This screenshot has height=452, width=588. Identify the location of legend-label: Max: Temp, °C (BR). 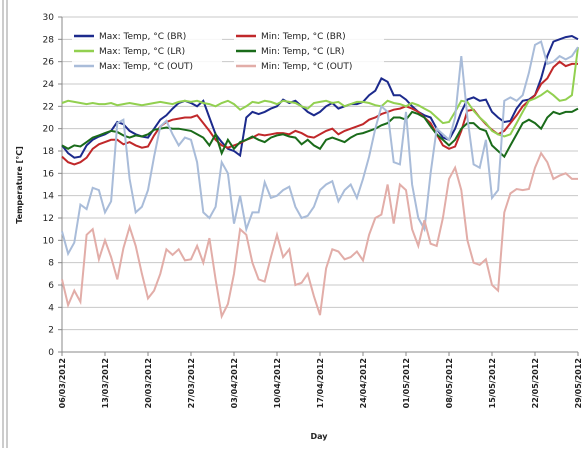
(142, 37).